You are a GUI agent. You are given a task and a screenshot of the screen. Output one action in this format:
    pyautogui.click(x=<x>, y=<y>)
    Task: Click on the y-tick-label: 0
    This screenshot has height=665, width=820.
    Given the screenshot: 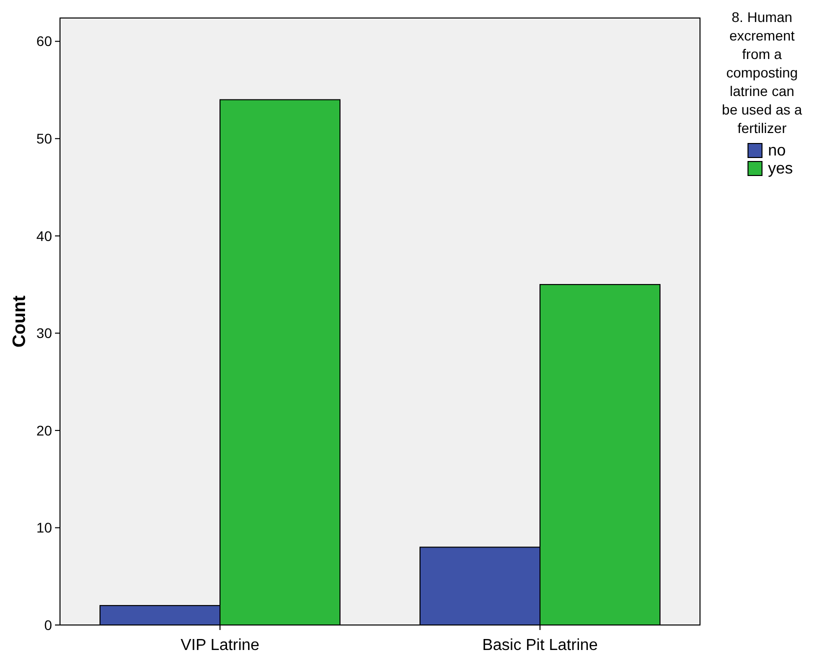 What is the action you would take?
    pyautogui.click(x=48, y=624)
    